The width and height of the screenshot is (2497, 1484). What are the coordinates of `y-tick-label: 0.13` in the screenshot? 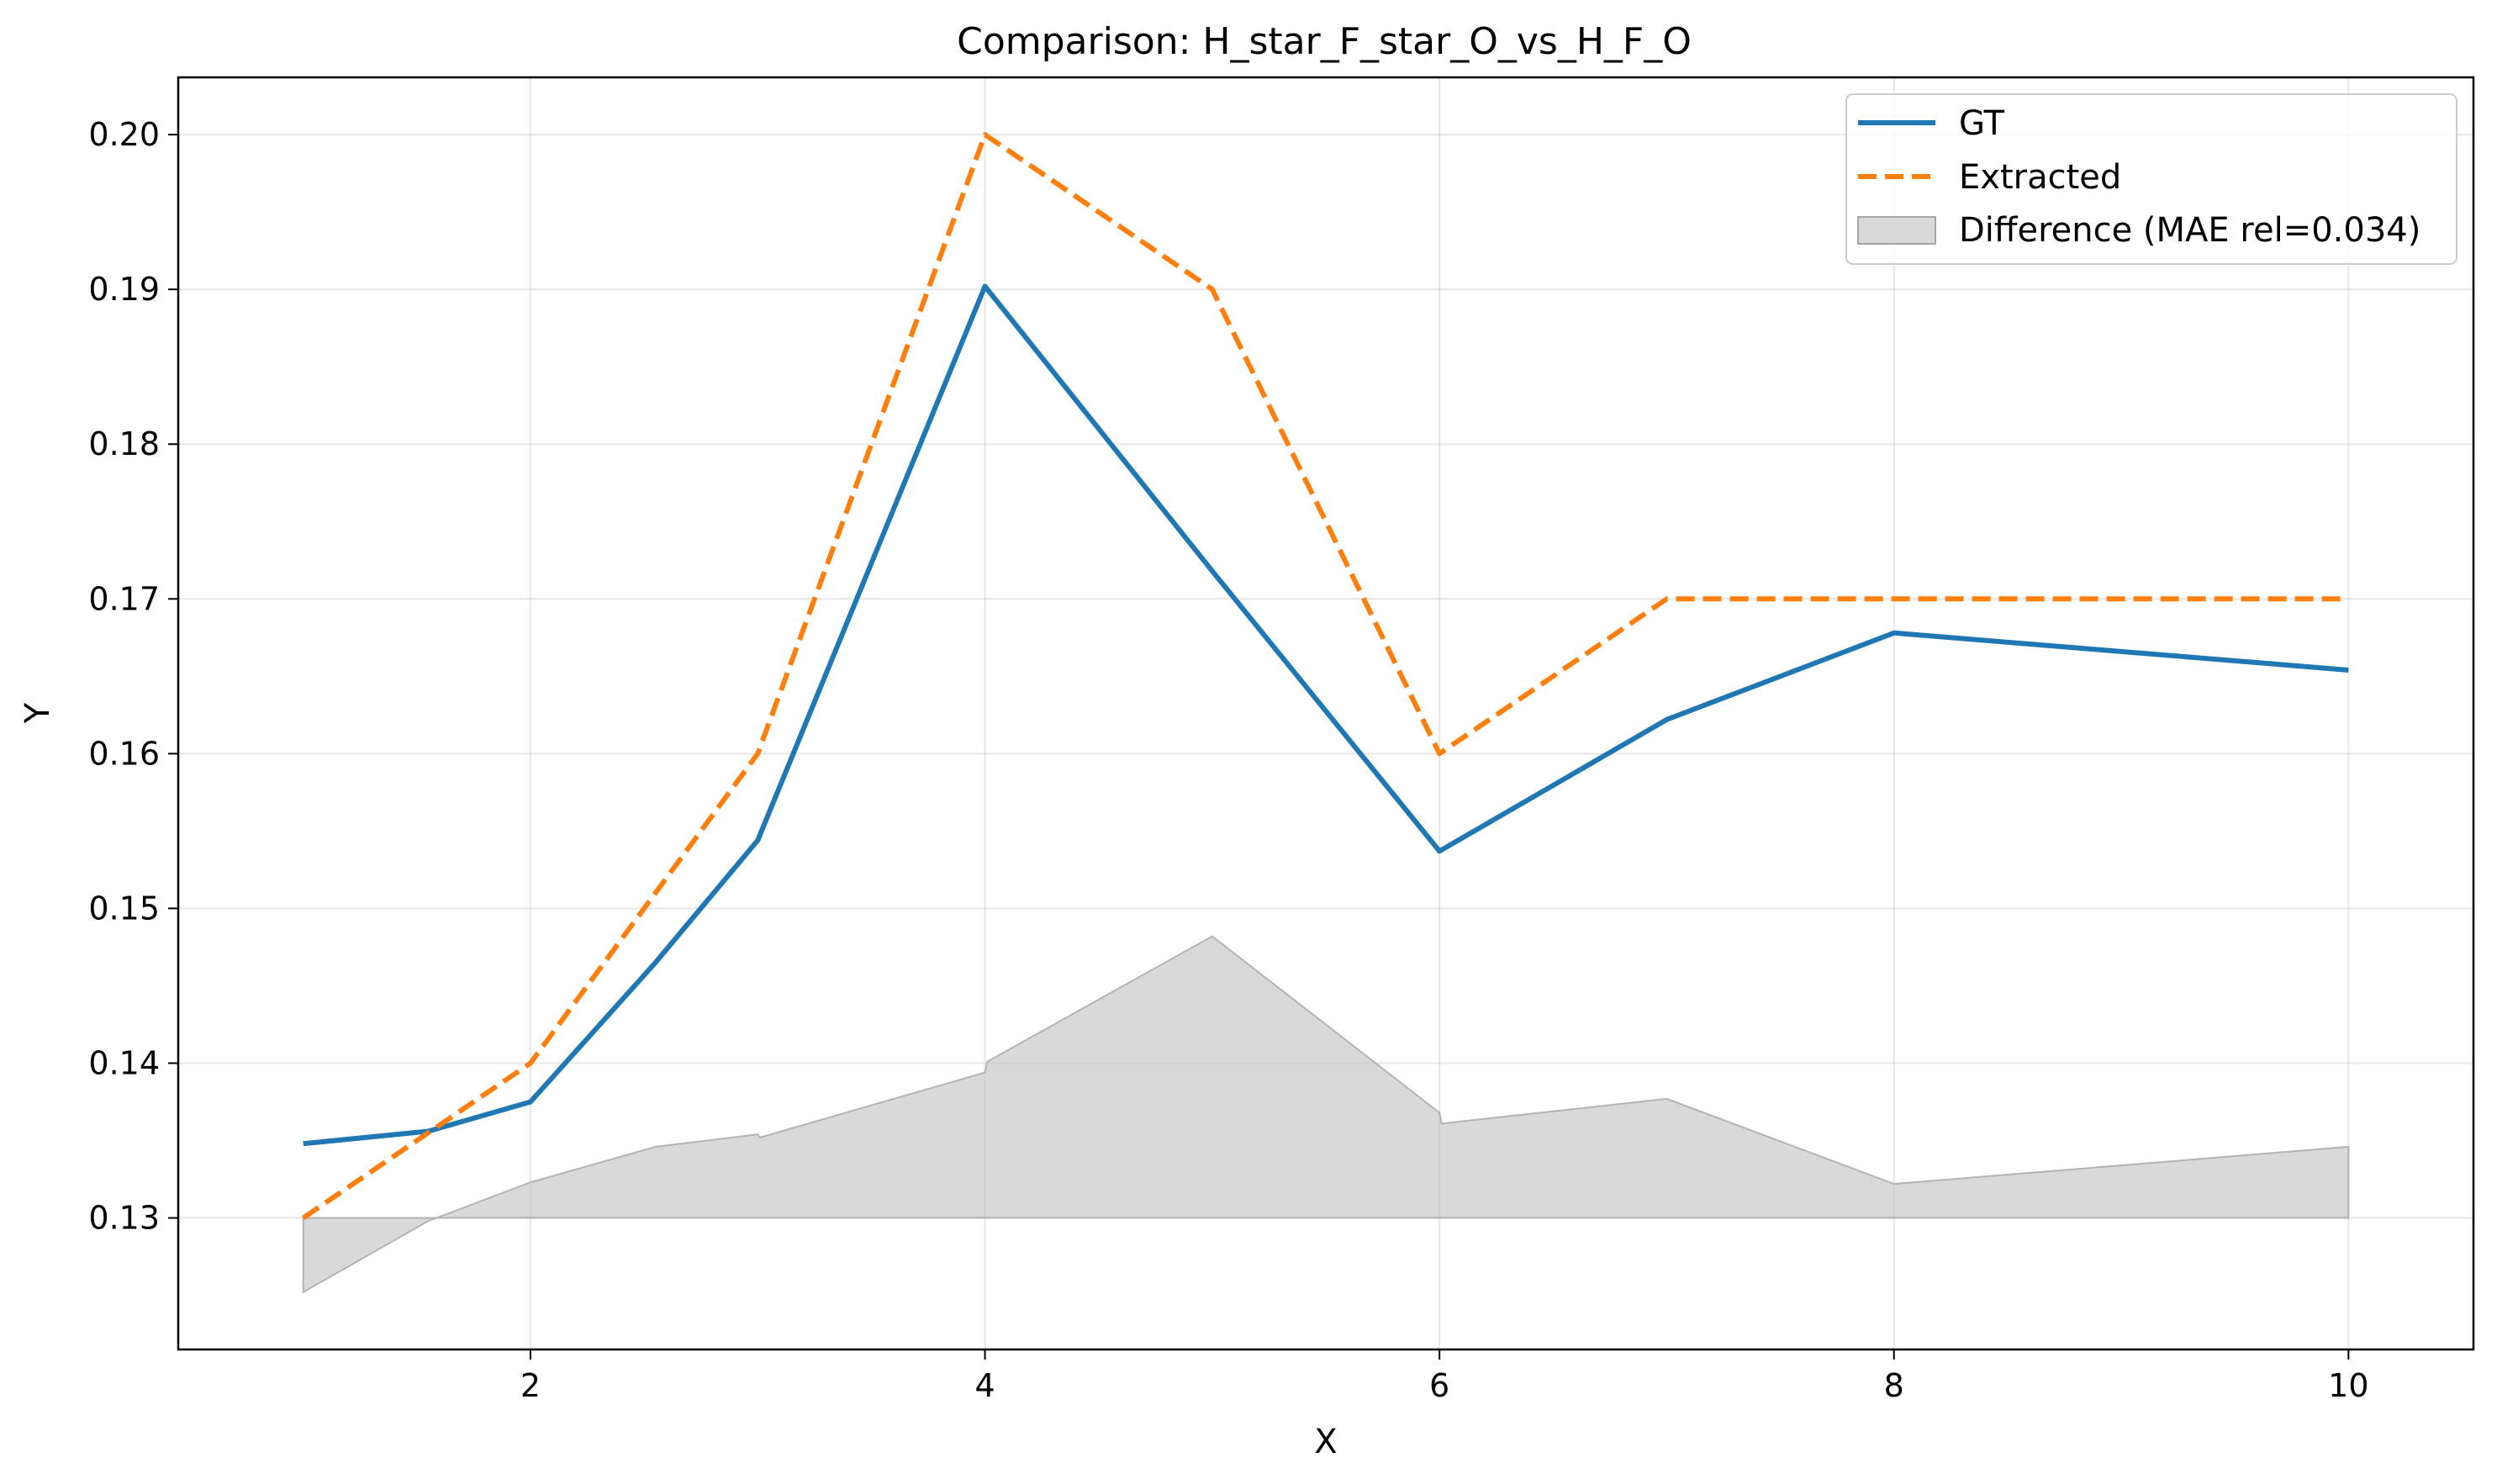 It's located at (124, 1218).